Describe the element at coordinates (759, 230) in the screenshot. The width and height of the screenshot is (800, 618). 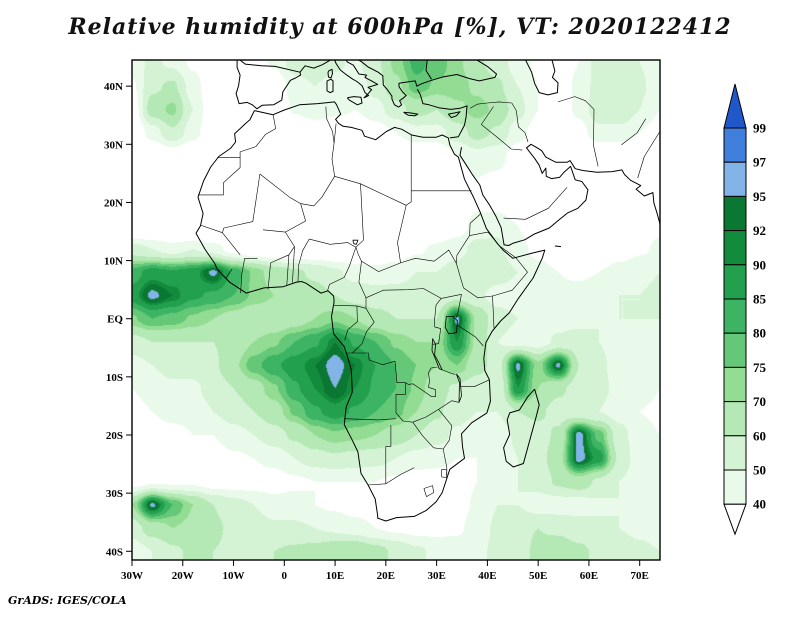
I see `colorbar-label: 92` at that location.